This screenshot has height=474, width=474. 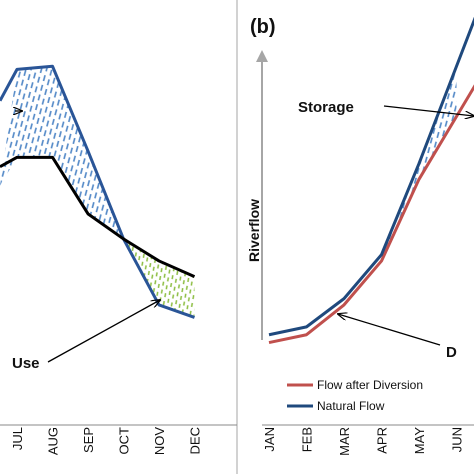 What do you see at coordinates (62, 152) in the screenshot?
I see `panel-a-fill-storage` at bounding box center [62, 152].